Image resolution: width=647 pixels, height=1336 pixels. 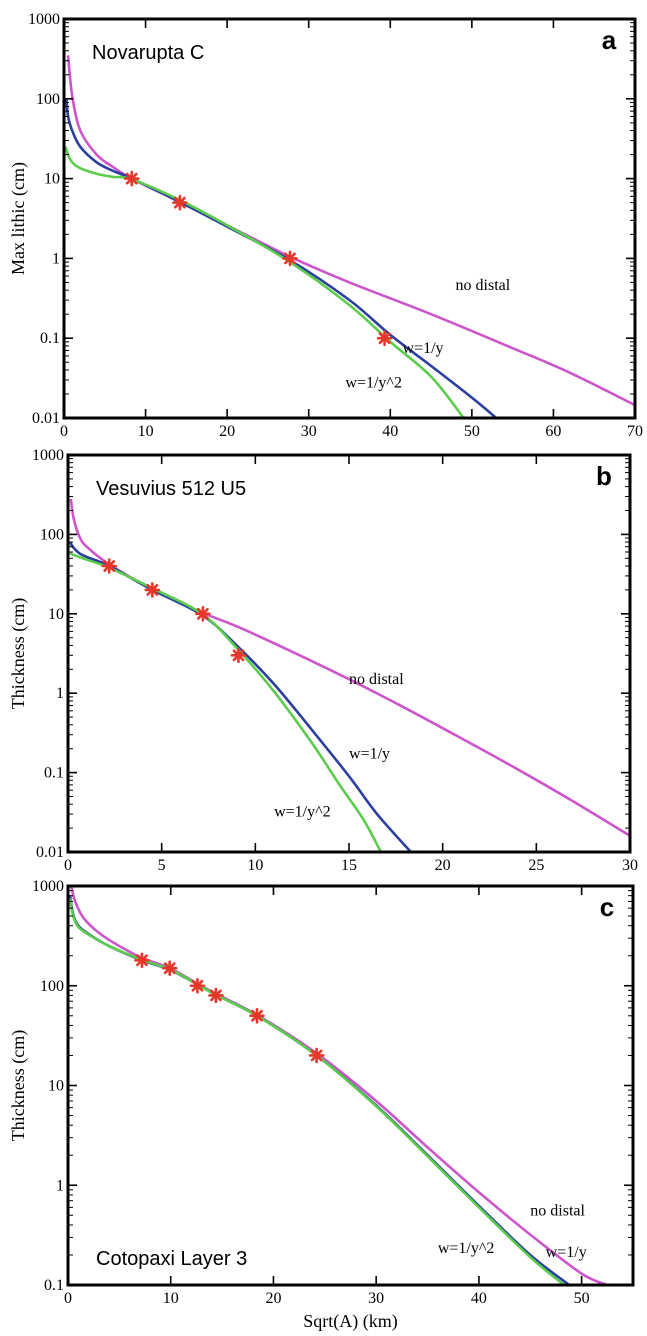 What do you see at coordinates (171, 1259) in the screenshot?
I see `panel-title: Cotopaxi Layer 3` at bounding box center [171, 1259].